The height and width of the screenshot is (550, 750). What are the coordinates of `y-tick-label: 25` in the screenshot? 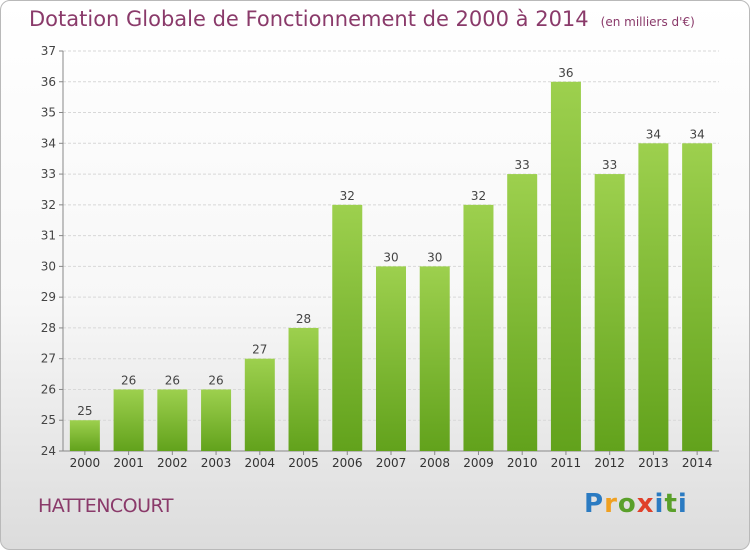 It's located at (48, 420).